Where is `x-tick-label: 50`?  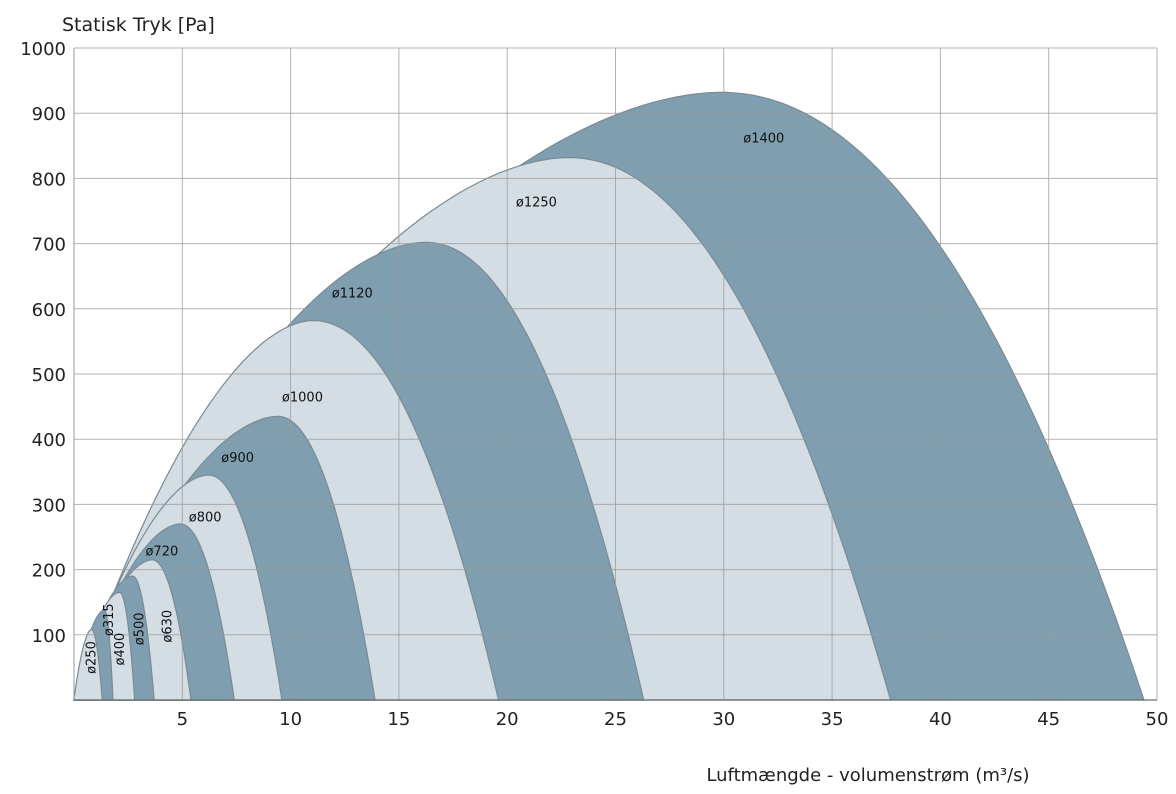 x-tick-label: 50 is located at coordinates (1157, 719).